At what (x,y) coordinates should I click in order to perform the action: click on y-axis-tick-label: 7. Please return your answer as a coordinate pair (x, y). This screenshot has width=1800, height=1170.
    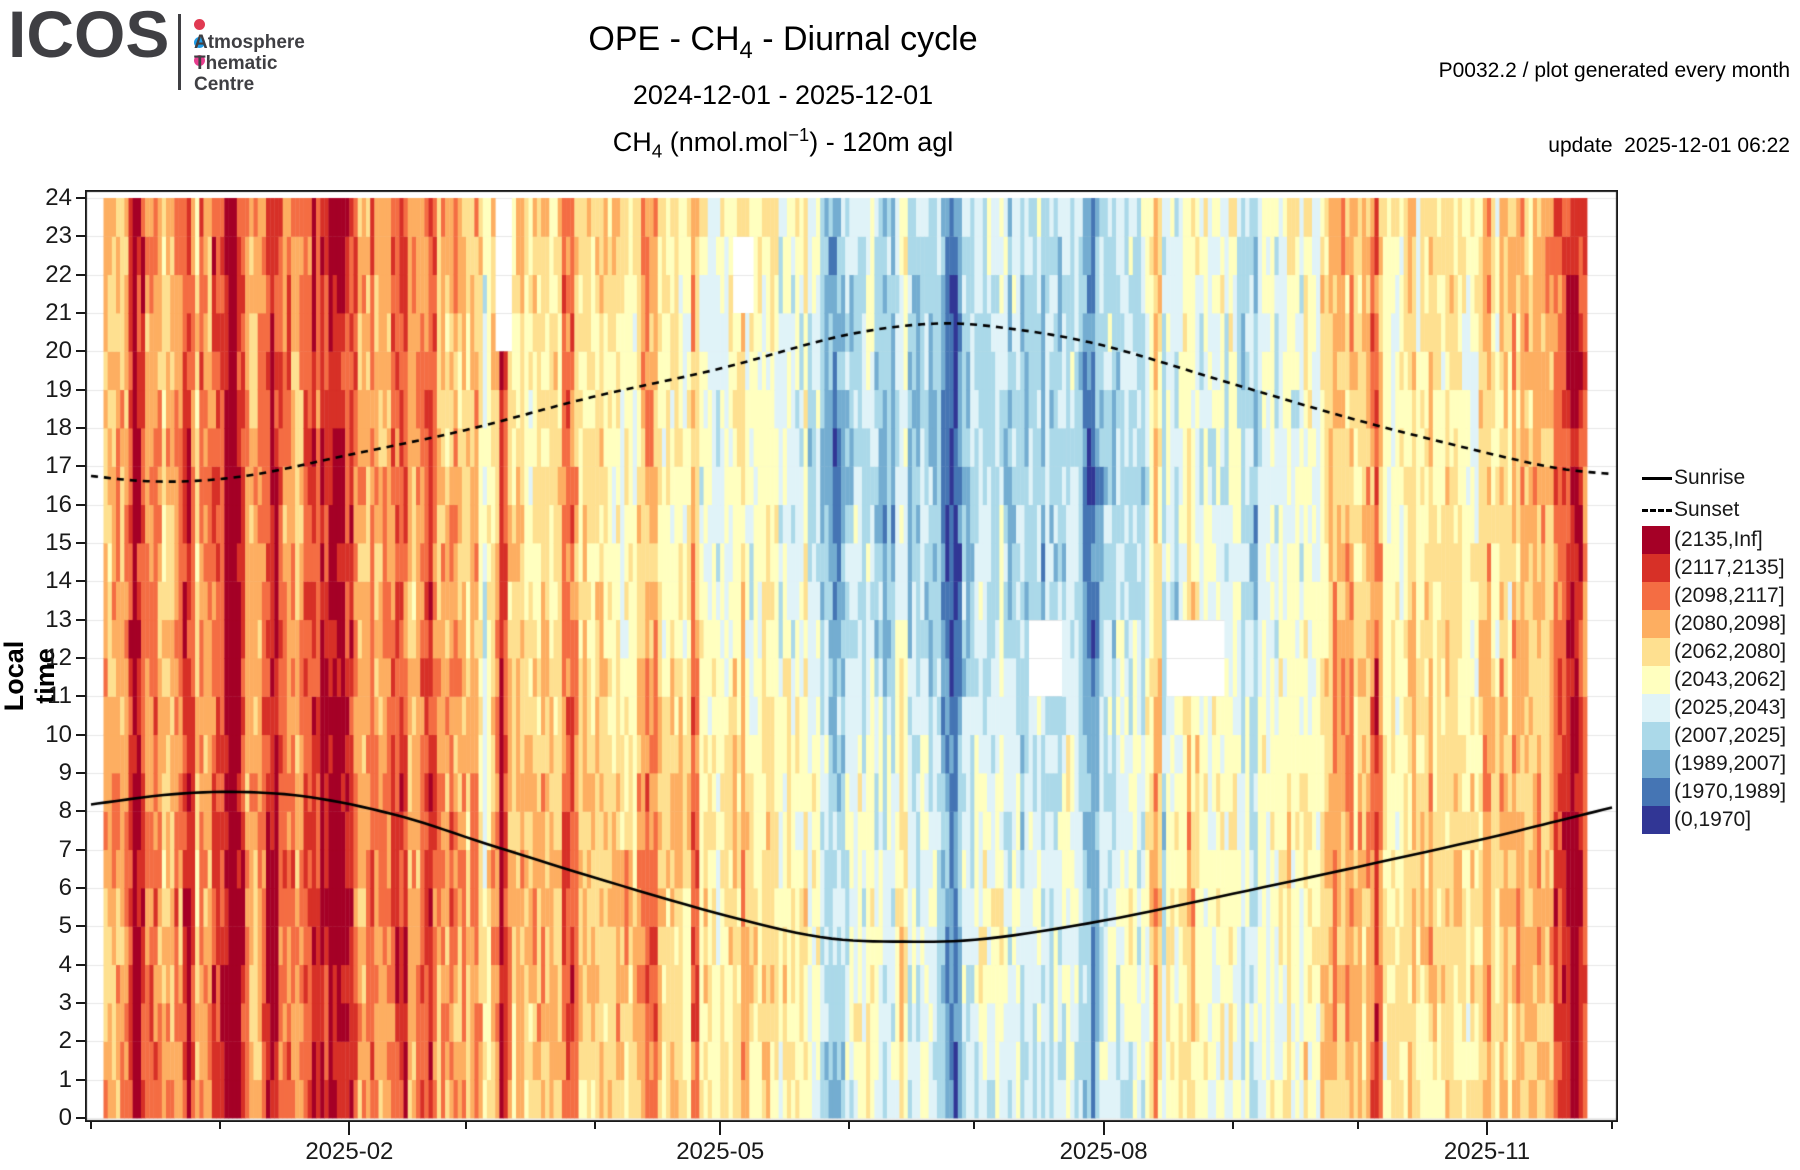
    Looking at the image, I should click on (65, 849).